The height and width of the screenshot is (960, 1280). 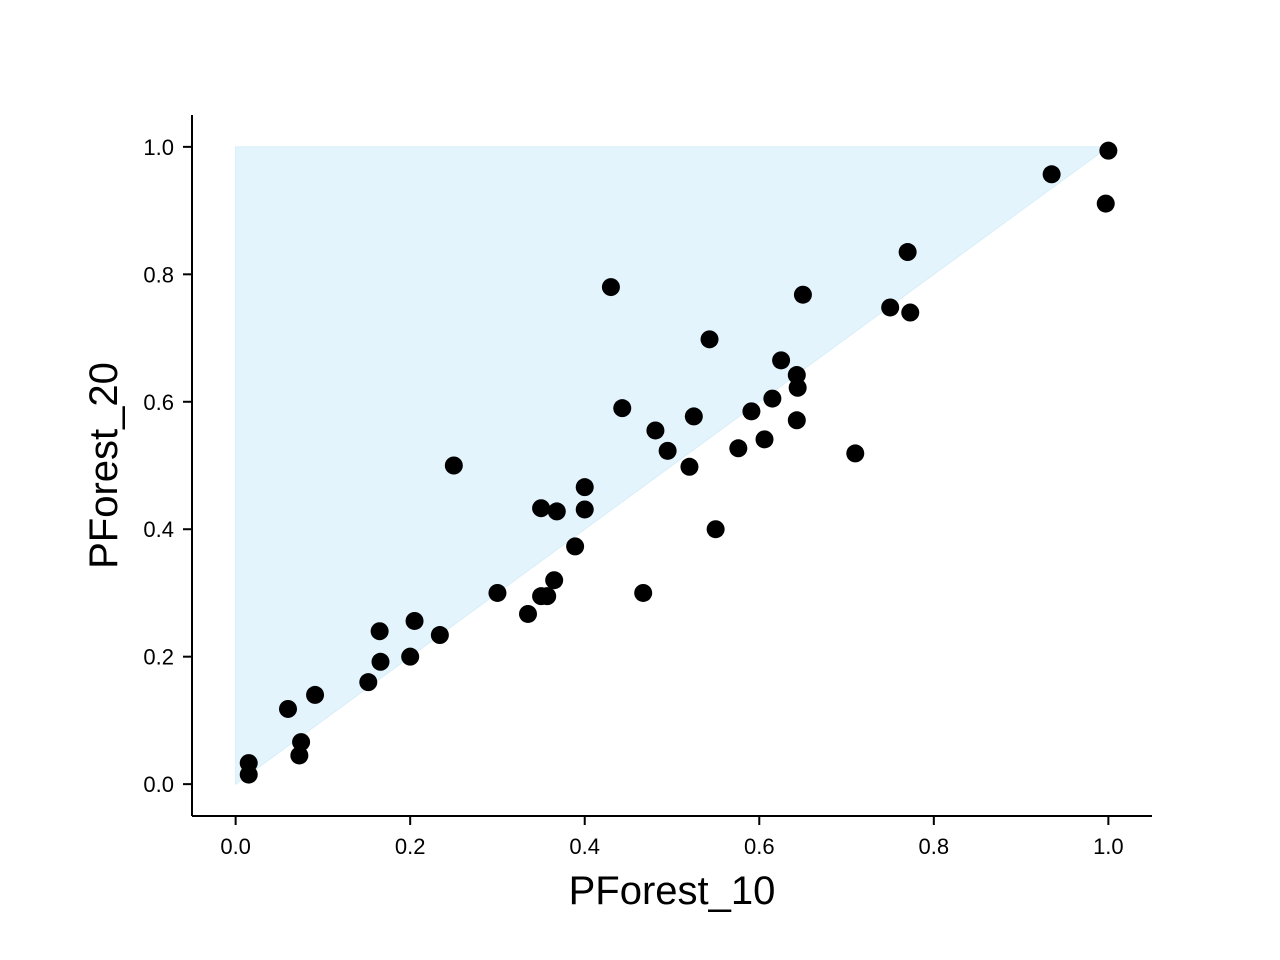 I want to click on y-tick-label: 0.2, so click(x=158, y=657).